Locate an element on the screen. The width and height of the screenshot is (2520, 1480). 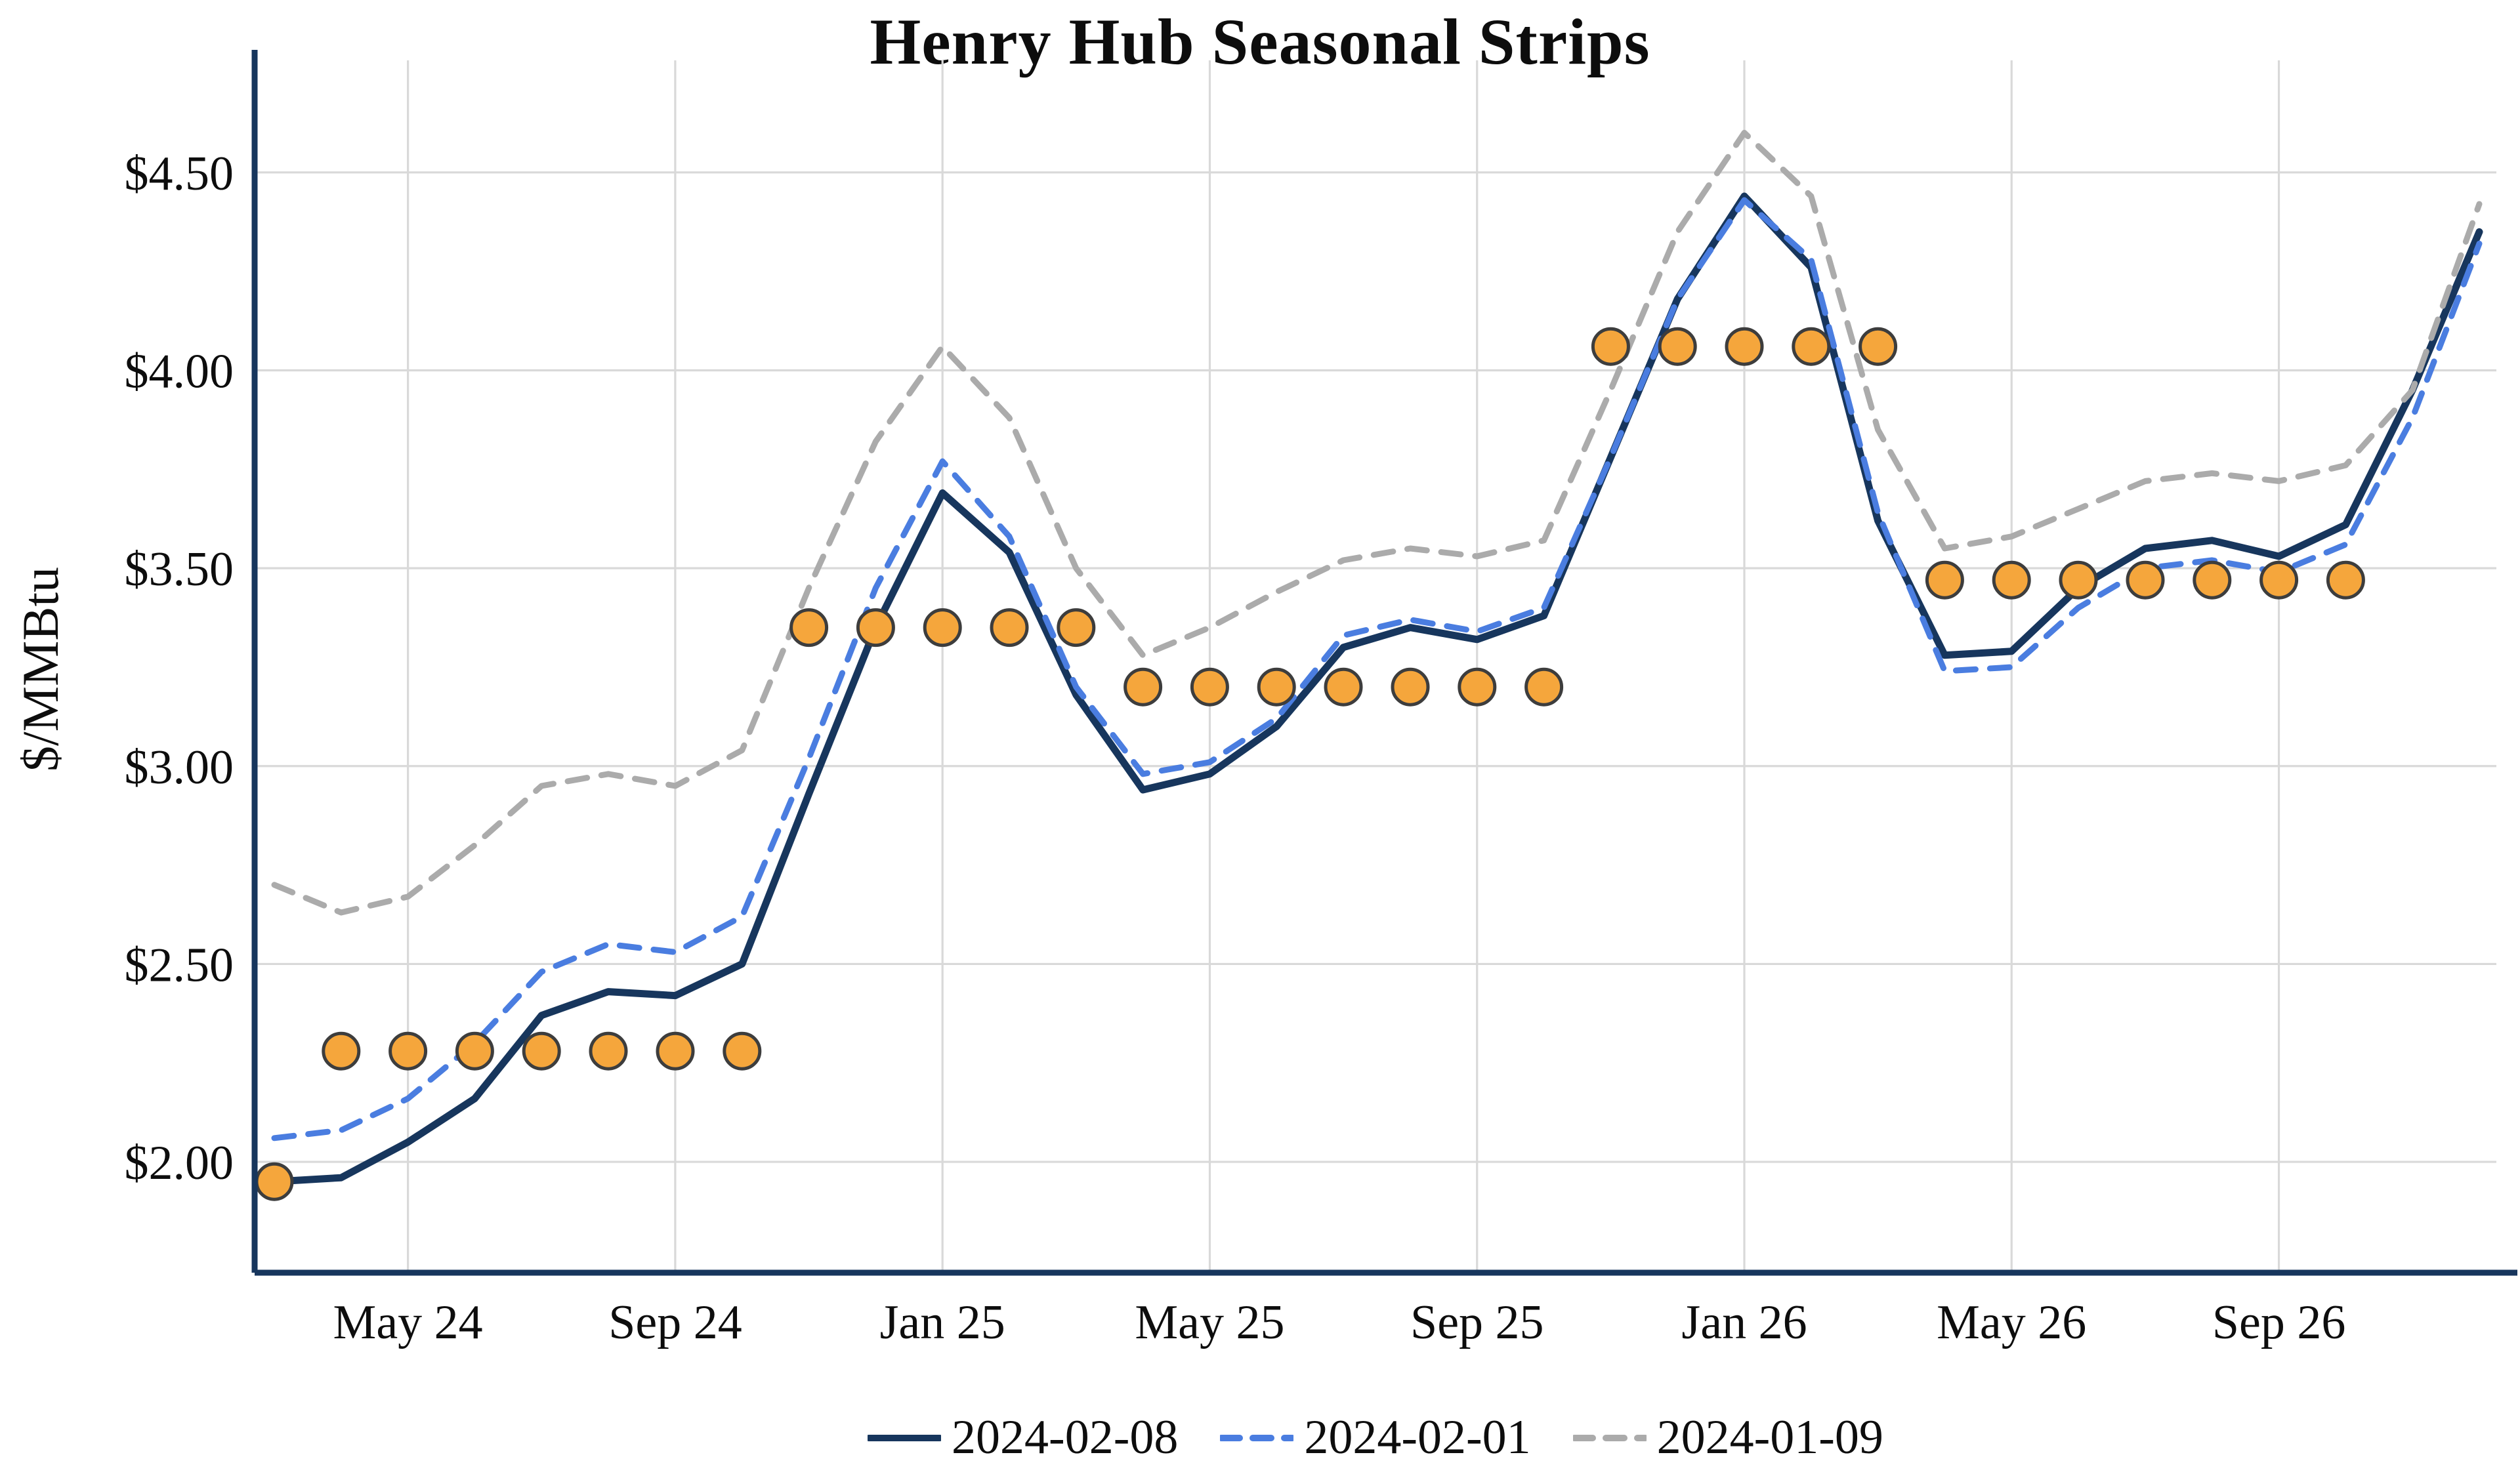
y-tick-label: $3.50 is located at coordinates (179, 569).